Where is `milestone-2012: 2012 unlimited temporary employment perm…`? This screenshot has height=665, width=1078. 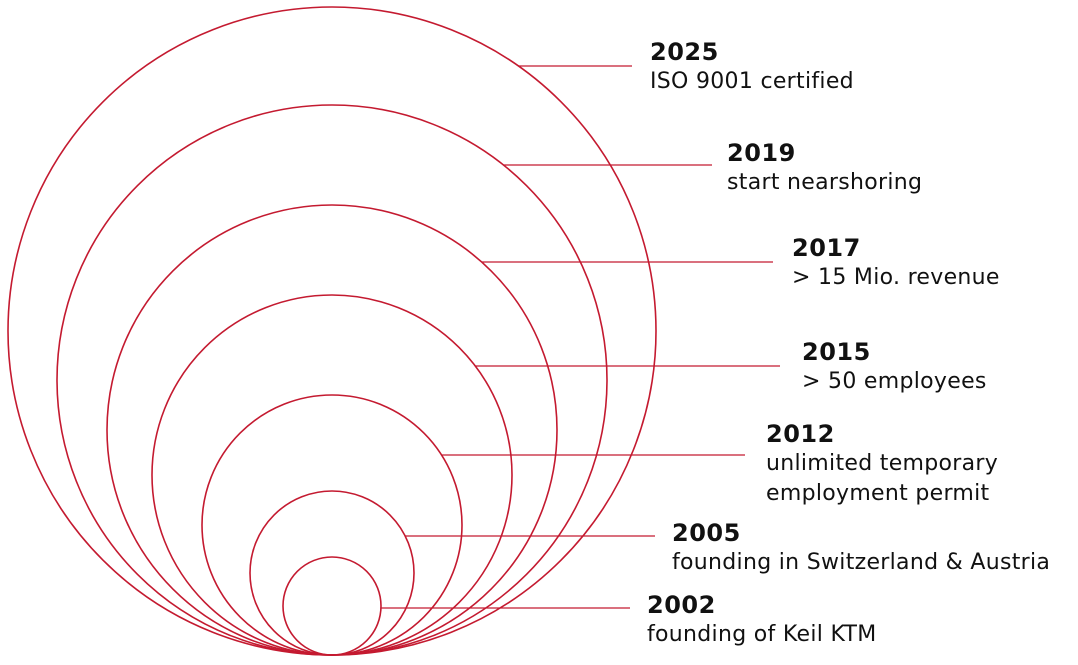
milestone-2012: 2012 unlimited temporary employment perm… is located at coordinates (896, 464).